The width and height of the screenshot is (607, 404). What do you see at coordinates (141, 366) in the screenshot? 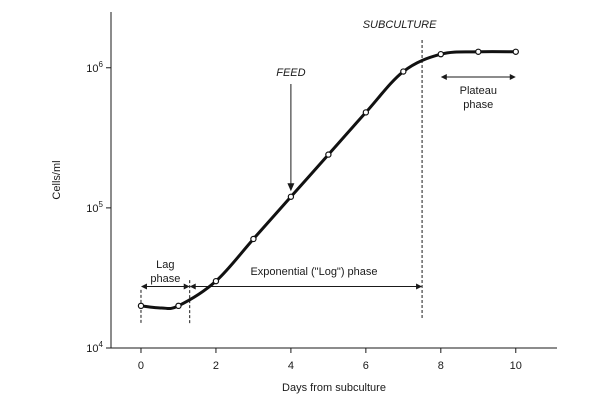
I see `x-tick-label: 0` at bounding box center [141, 366].